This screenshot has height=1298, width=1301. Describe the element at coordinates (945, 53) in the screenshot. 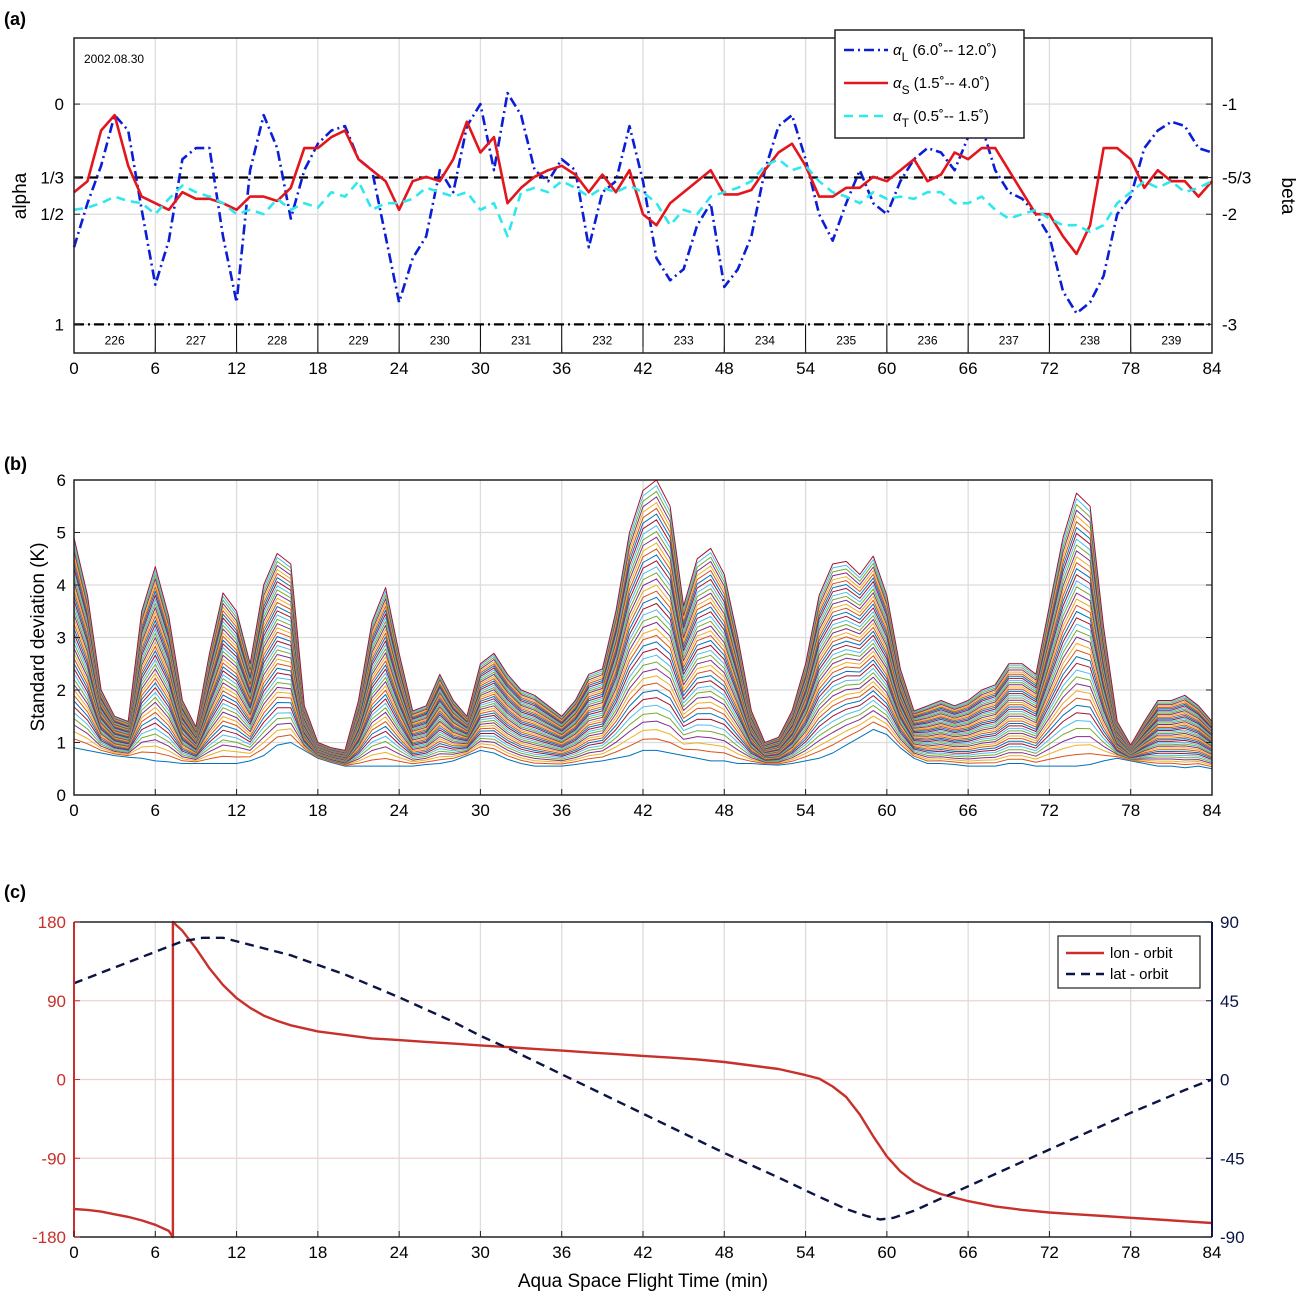

I see `legend-entry: αL (6.0˚-- 12.0˚)` at that location.